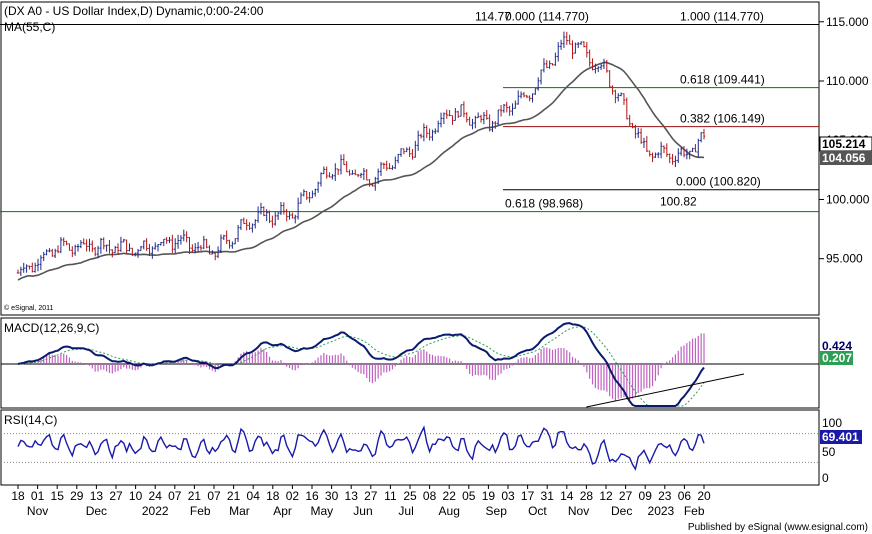 The height and width of the screenshot is (534, 872). What do you see at coordinates (332, 496) in the screenshot?
I see `date-tick-label: 30` at bounding box center [332, 496].